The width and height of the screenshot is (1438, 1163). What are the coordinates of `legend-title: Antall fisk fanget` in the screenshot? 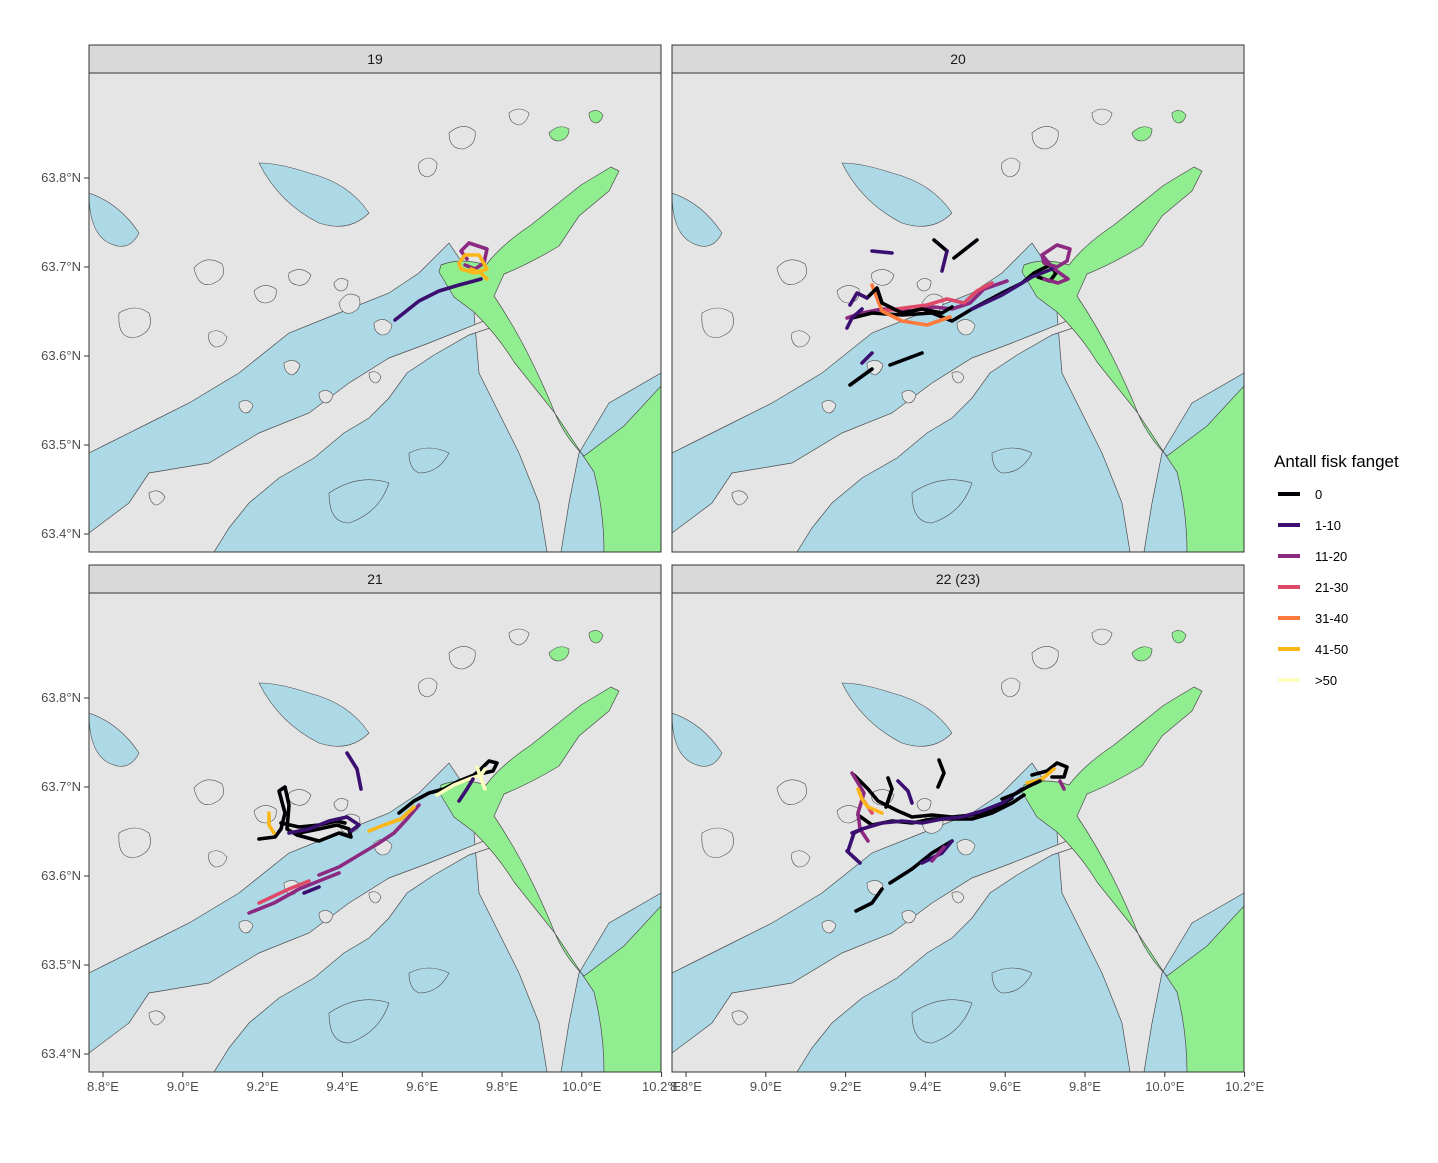 It's located at (1336, 461).